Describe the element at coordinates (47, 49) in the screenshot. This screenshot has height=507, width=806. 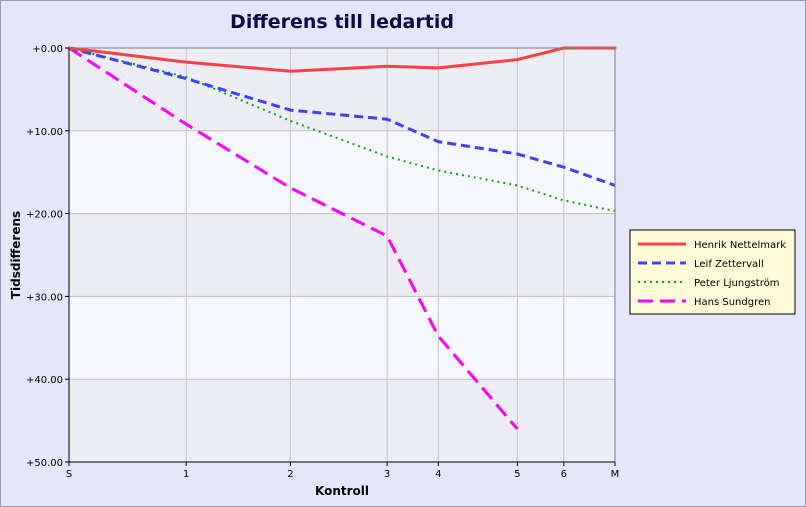
I see `y-tick-label: +0.00` at that location.